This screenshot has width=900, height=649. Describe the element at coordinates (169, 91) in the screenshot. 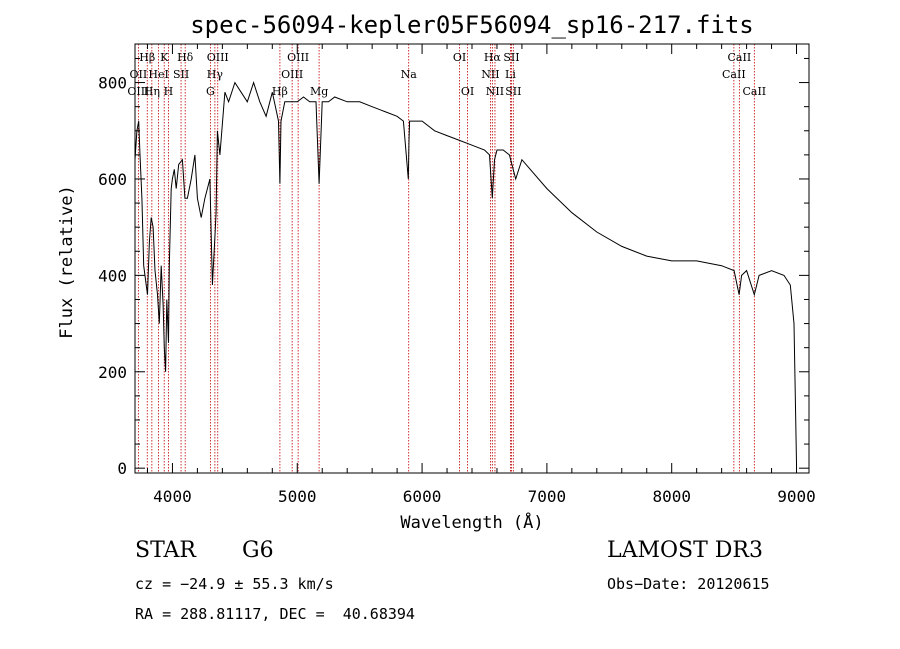

I see `line-marker-label: H` at that location.